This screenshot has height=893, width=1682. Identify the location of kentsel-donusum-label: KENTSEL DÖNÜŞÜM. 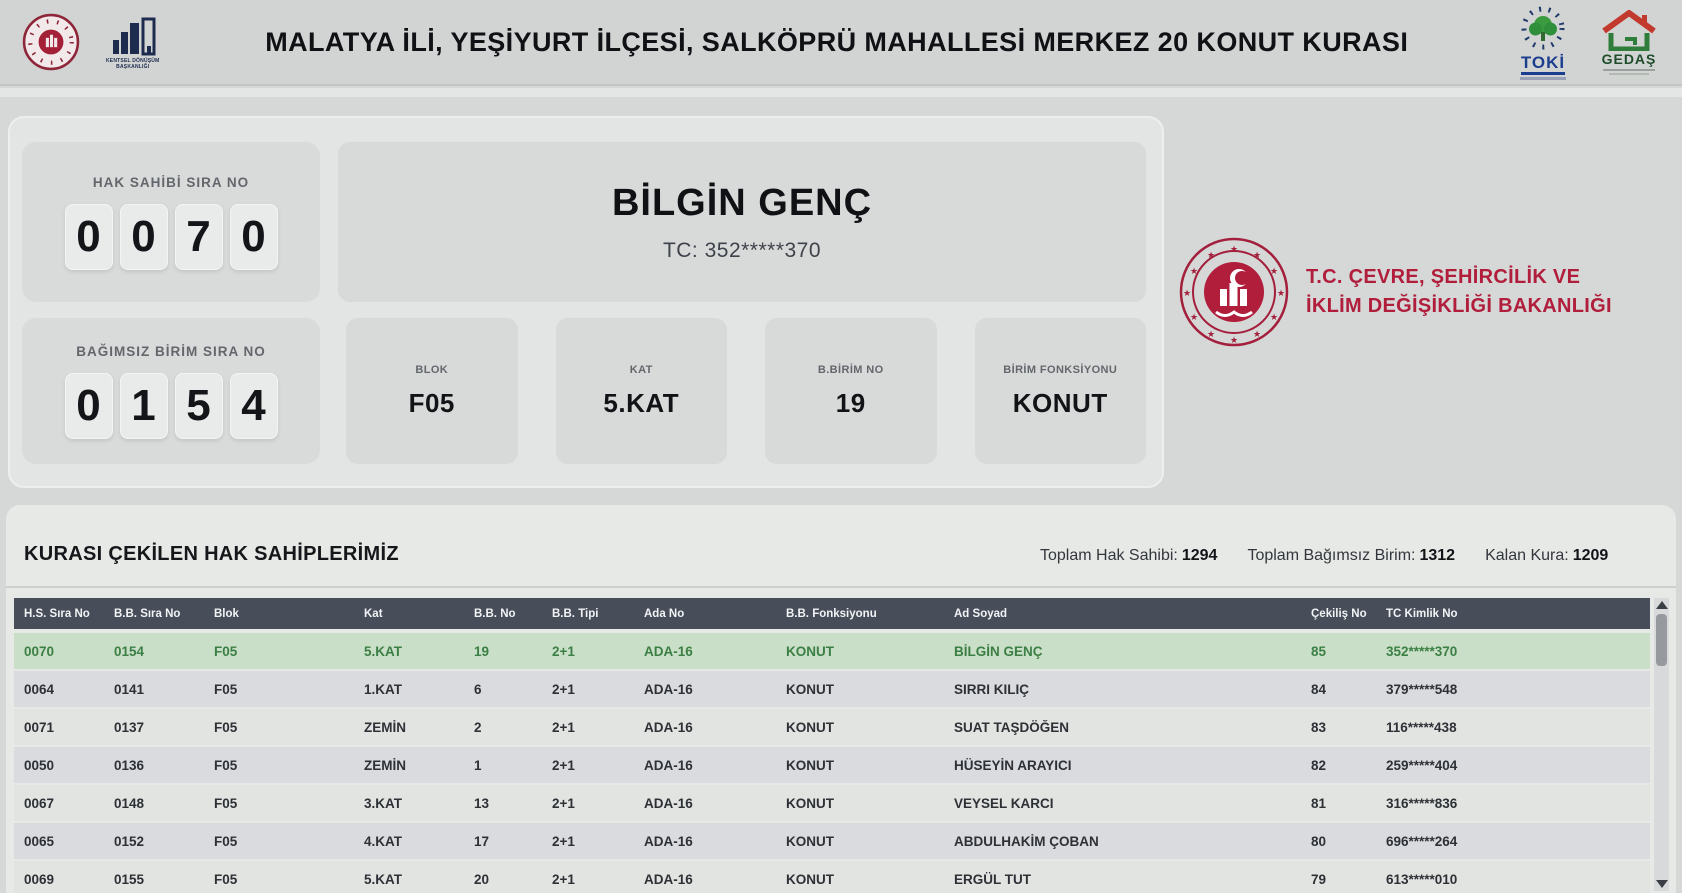
(133, 60).